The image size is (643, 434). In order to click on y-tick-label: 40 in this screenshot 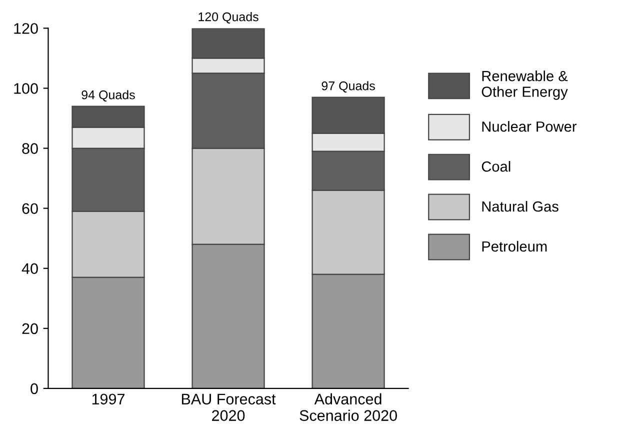, I will do `click(30, 268)`.